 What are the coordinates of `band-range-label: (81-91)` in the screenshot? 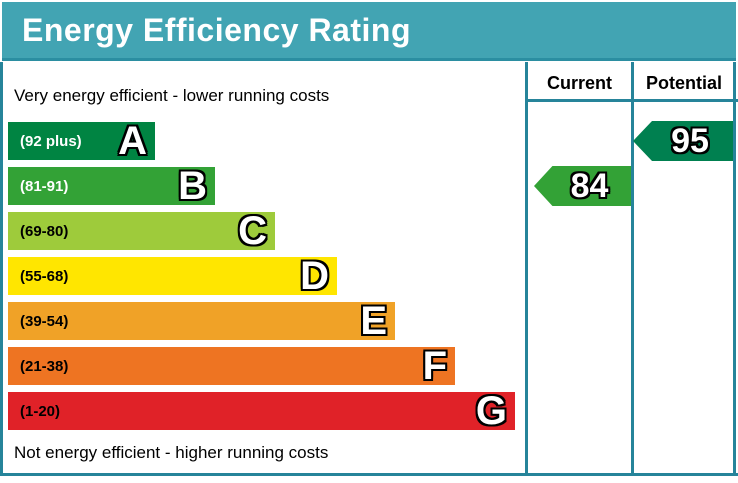 It's located at (44, 186).